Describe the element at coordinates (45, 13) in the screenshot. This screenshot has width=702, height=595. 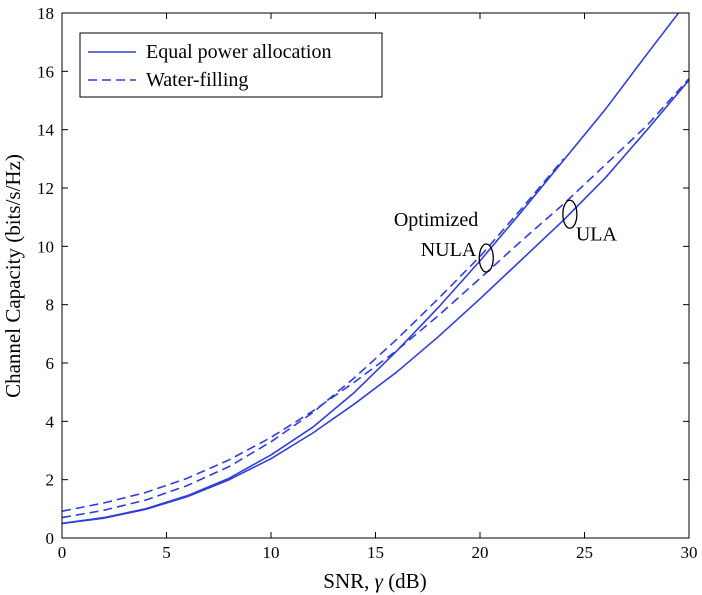
I see `y-tick-label: 18` at that location.